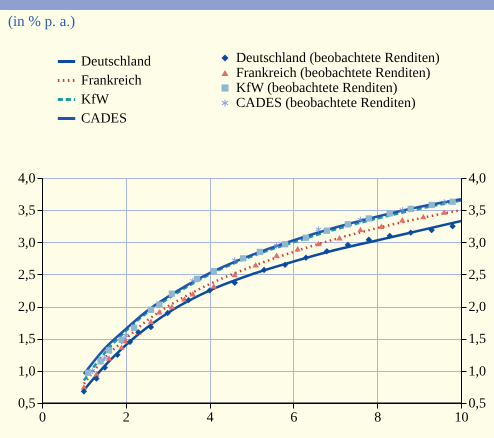  Describe the element at coordinates (126, 418) in the screenshot. I see `x-tick-label: 2` at that location.